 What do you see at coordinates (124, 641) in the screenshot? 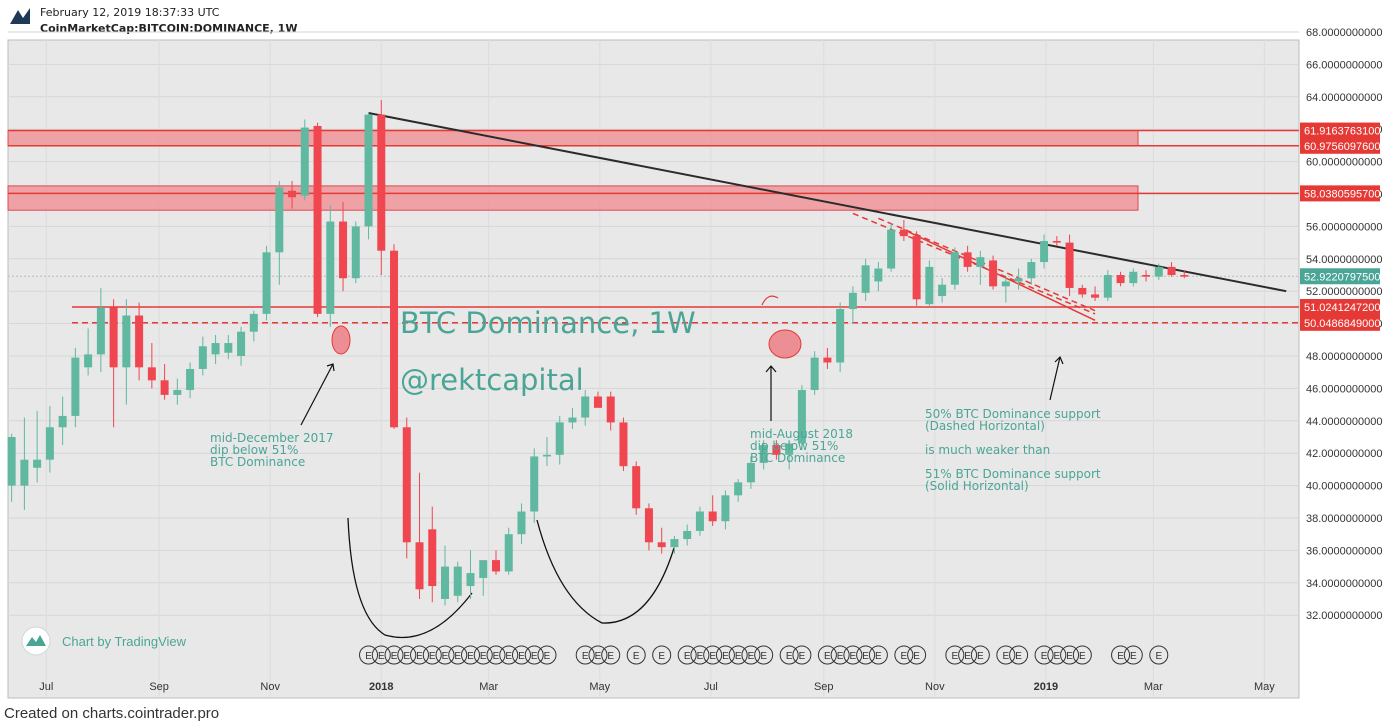
I see `watermark-text: Chart by TradingView` at bounding box center [124, 641].